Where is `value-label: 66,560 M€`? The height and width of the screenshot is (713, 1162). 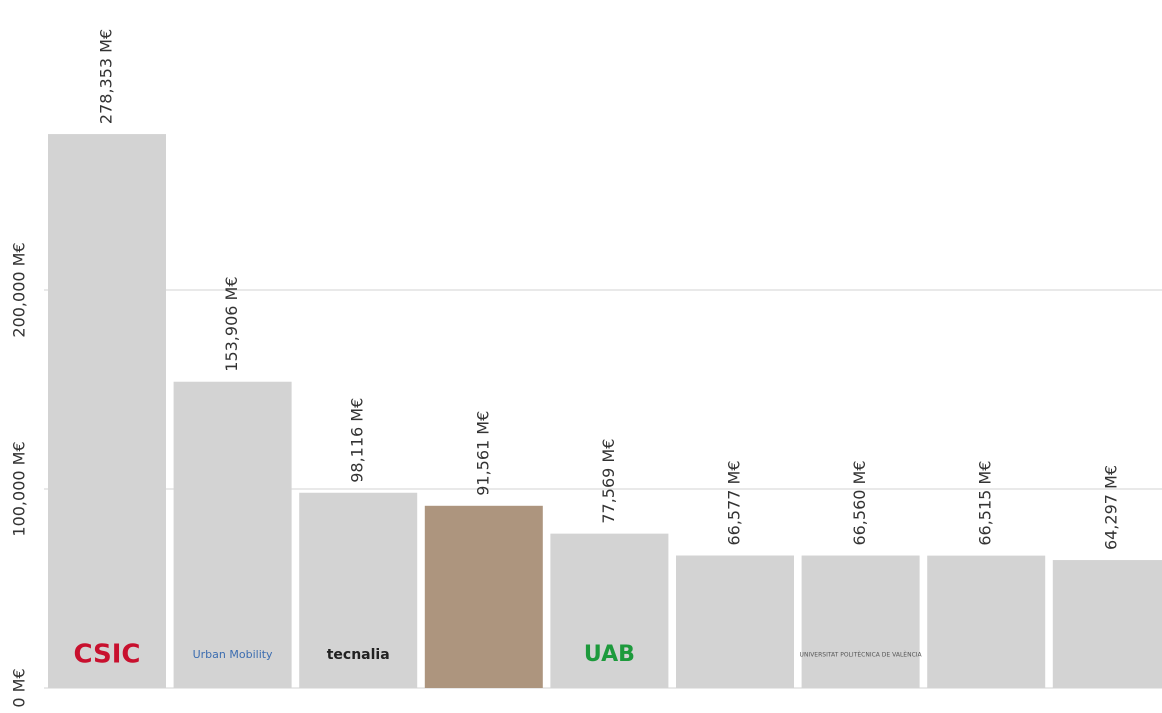 value-label: 66,560 M€ is located at coordinates (859, 502).